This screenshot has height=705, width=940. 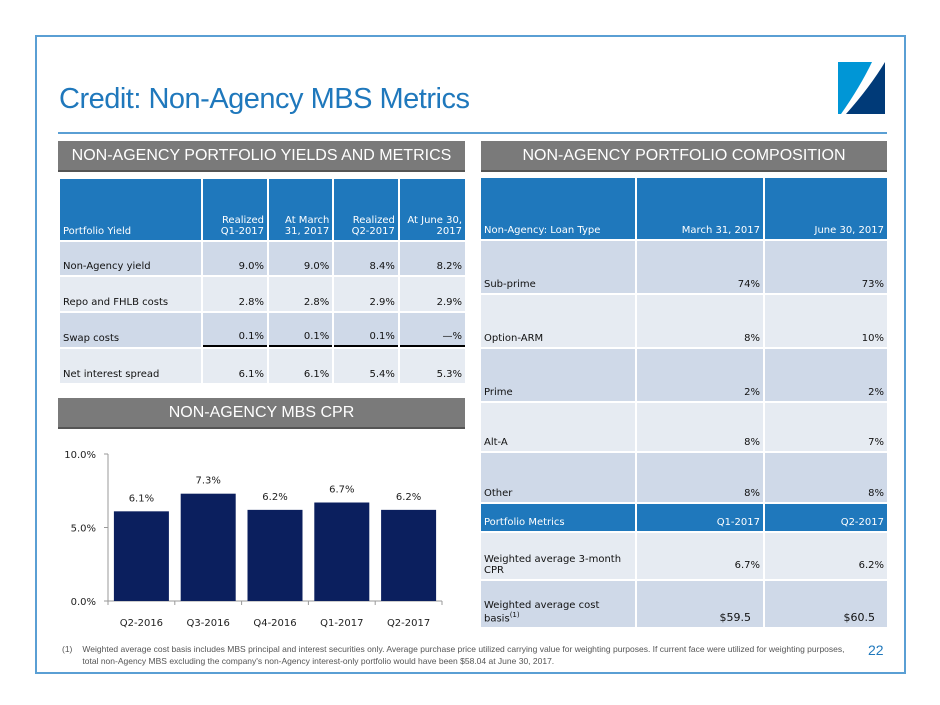 I want to click on table-row: Net interest spread 6.1% 6.1% 5.4% 5.3%, so click(x=262, y=366).